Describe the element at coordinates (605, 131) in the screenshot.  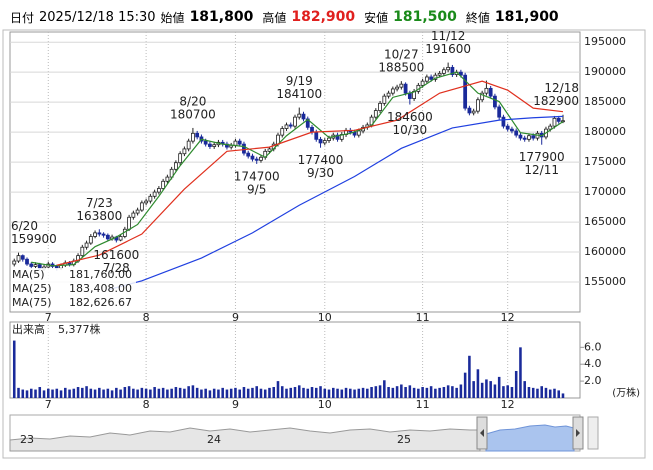
I see `y-tick-label: 180000` at that location.